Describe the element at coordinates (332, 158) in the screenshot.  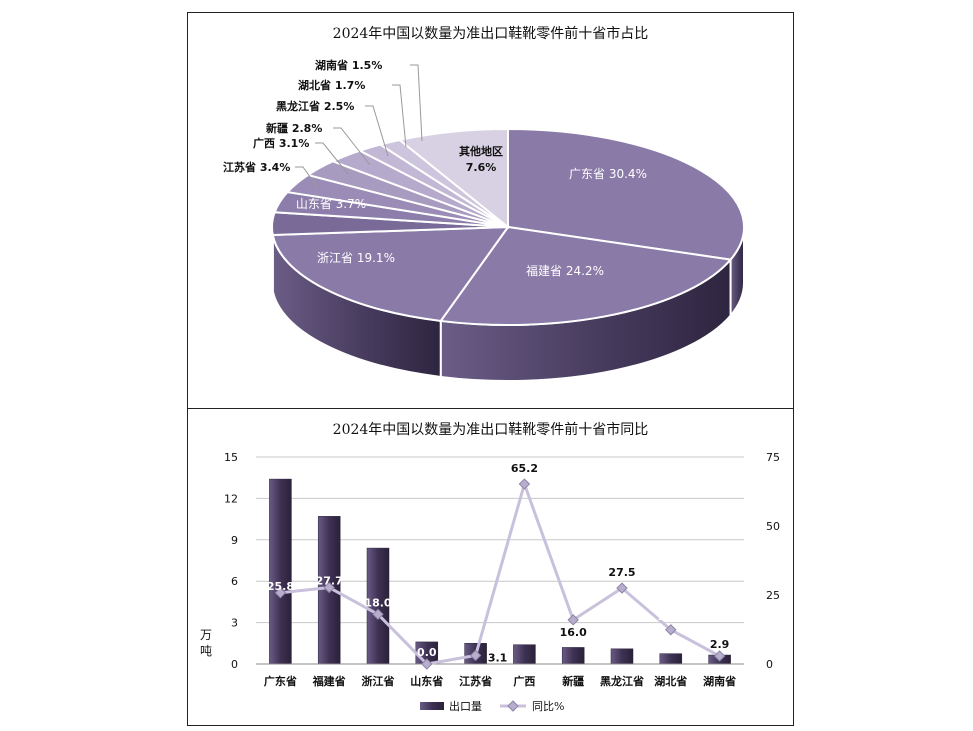
I see `pie-leader-广西` at that location.